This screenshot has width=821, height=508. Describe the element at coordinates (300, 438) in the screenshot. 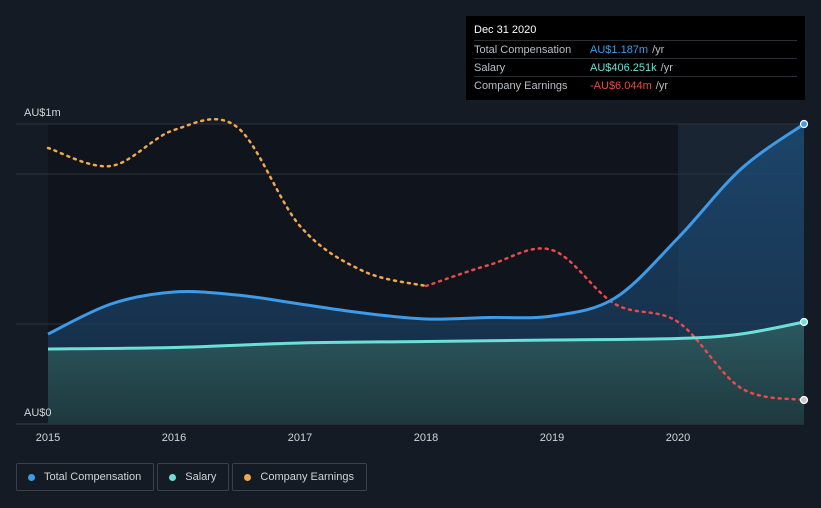

I see `x-tick-label: 2017` at that location.